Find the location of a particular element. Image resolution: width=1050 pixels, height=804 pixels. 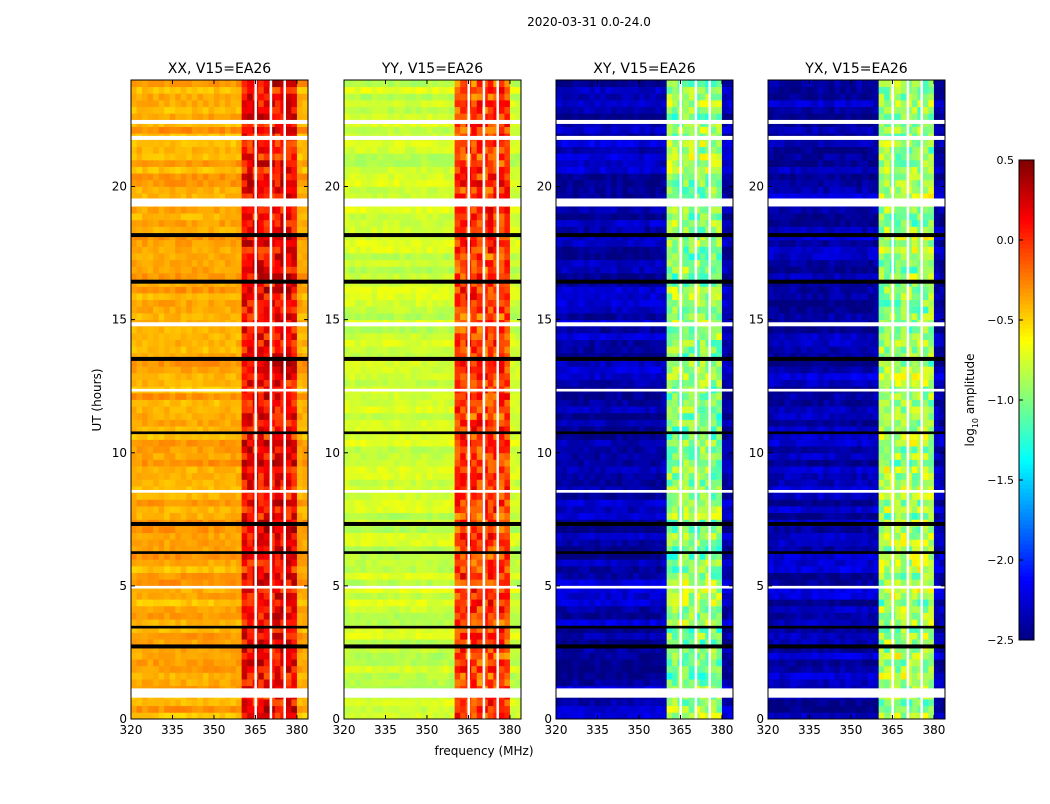

flagged-row is located at coordinates (219, 692).